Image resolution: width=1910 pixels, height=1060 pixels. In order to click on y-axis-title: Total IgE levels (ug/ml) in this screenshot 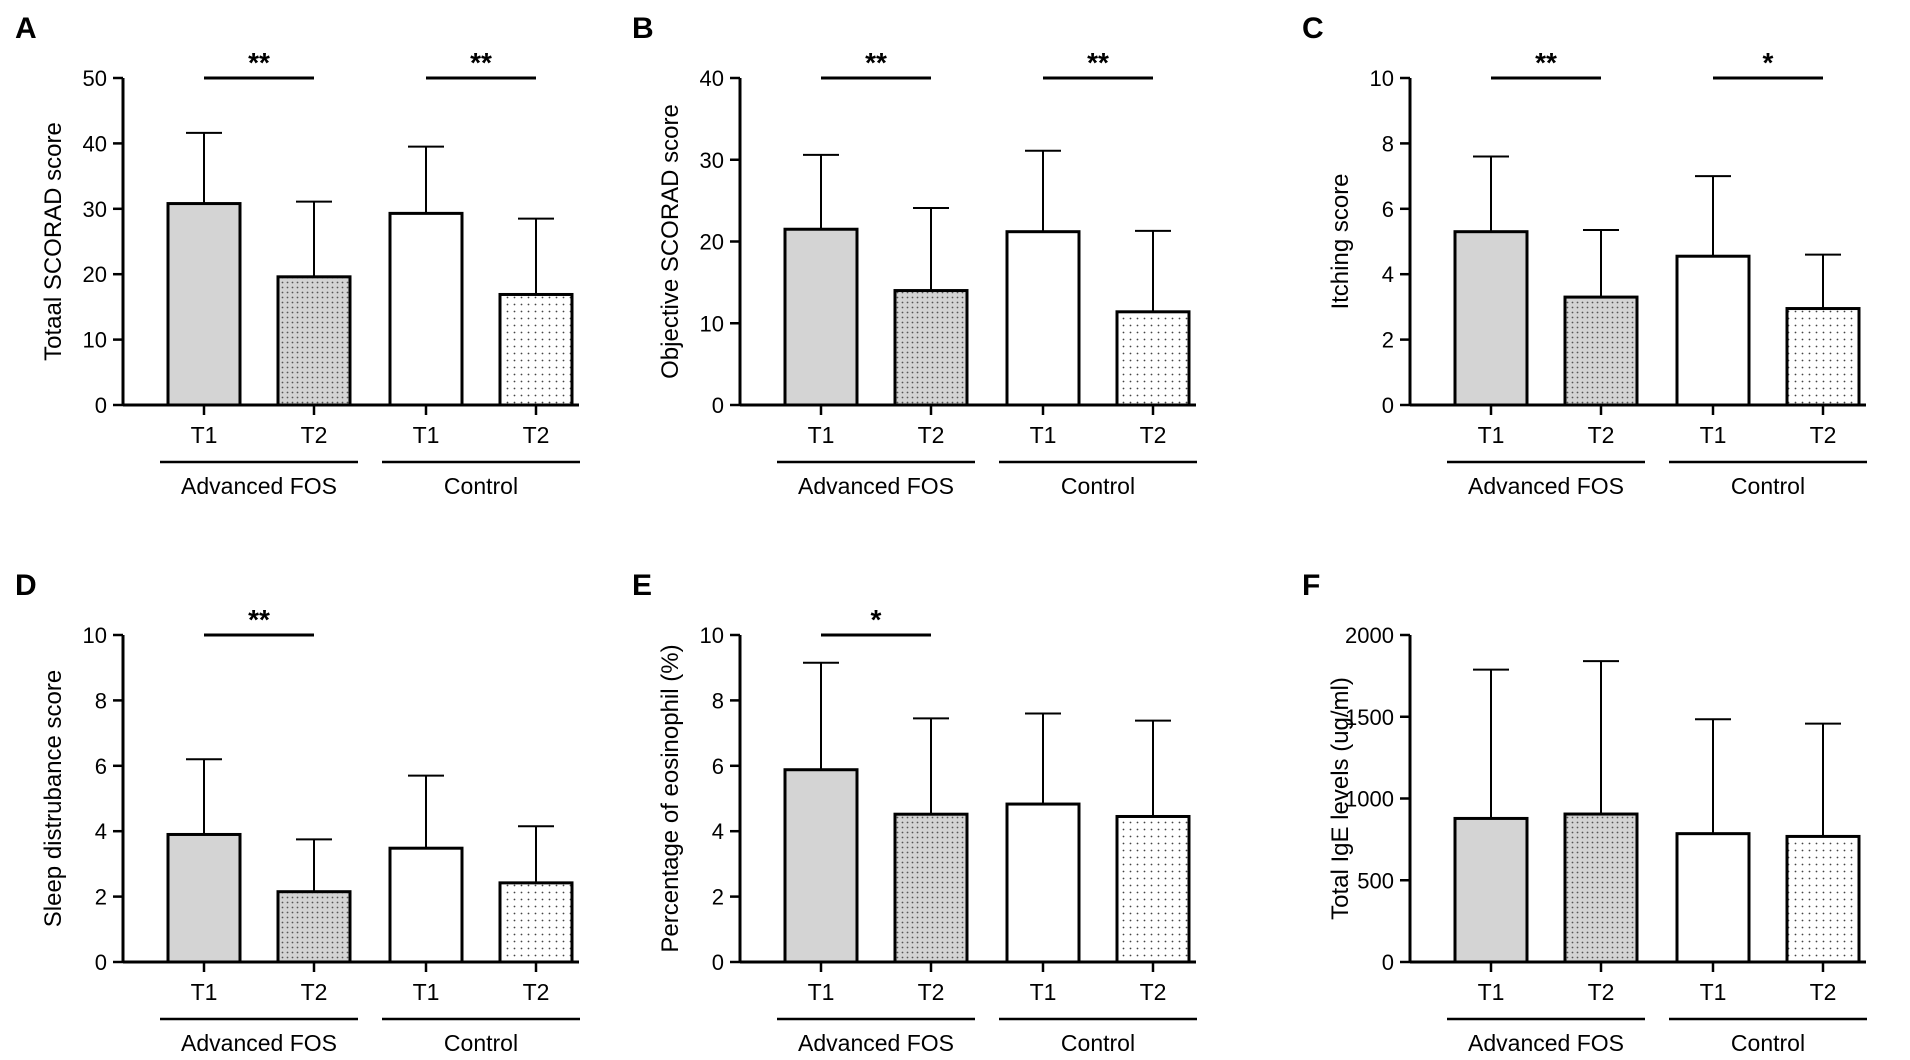, I will do `click(1340, 798)`.